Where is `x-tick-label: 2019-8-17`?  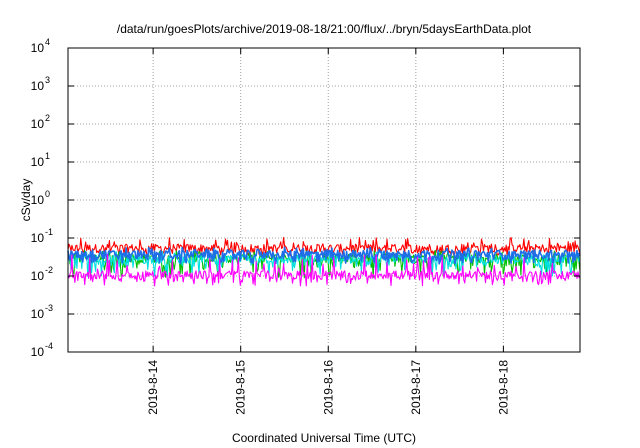 x-tick-label: 2019-8-17 is located at coordinates (416, 387).